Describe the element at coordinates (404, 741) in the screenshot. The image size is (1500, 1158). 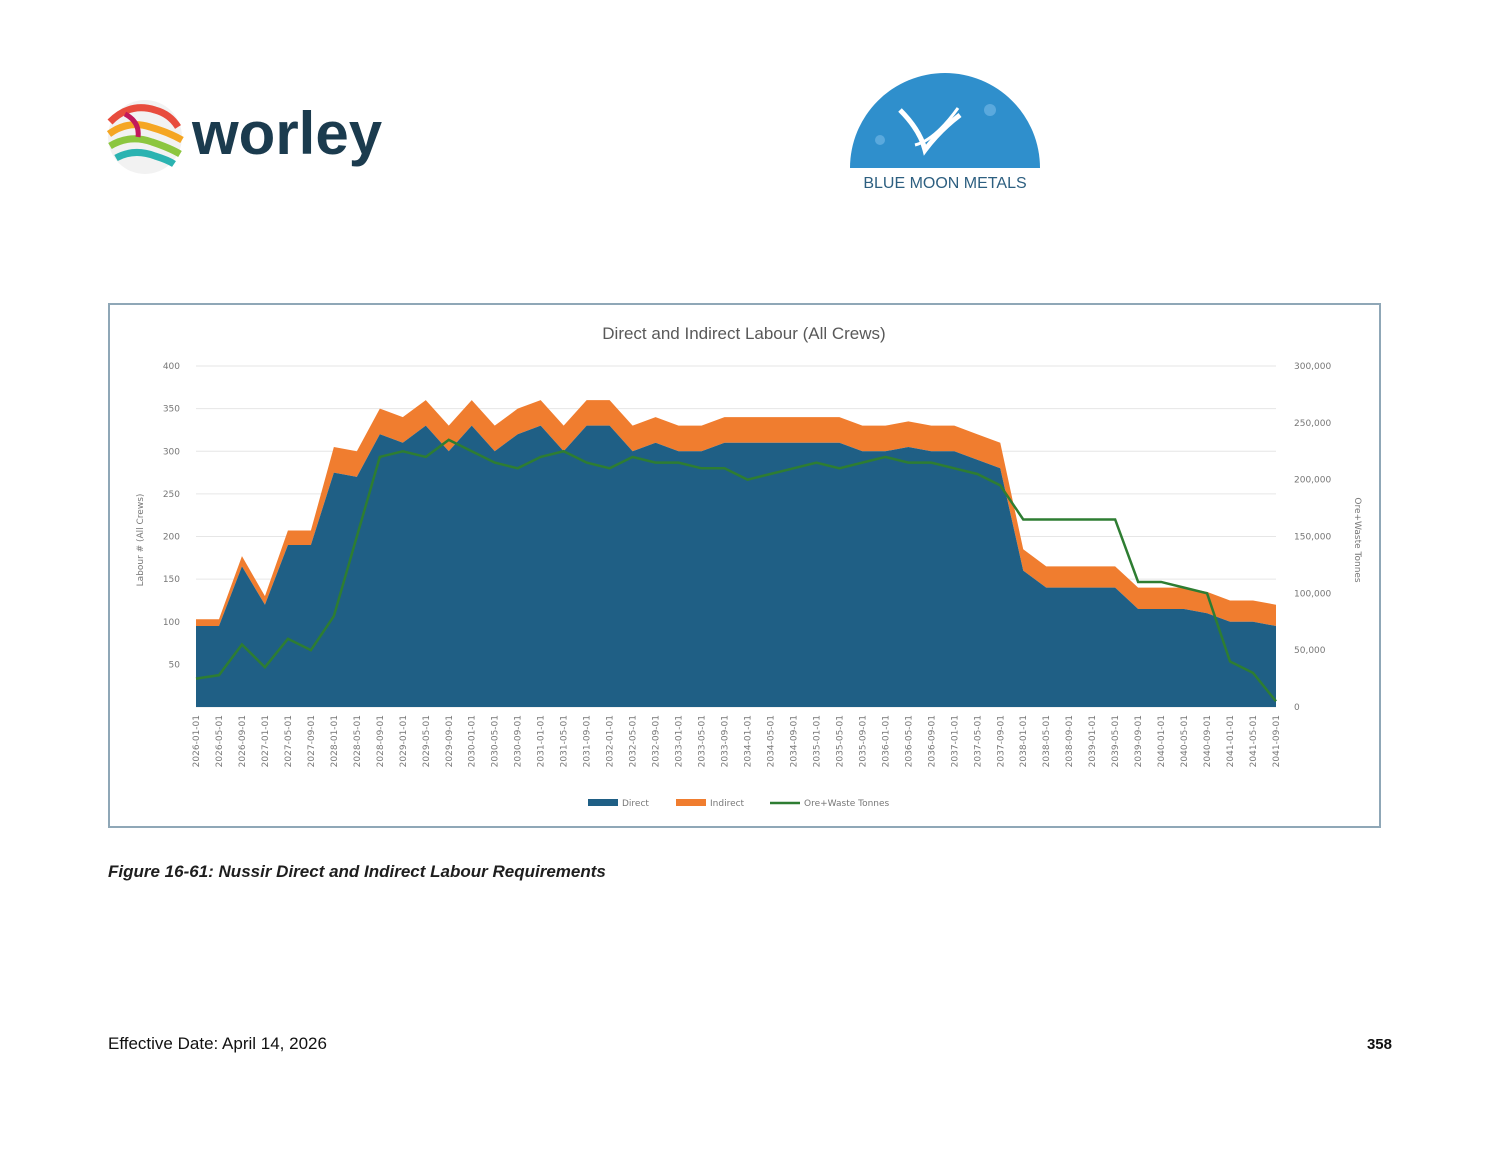
I see `x-tick-label: 2029-01-01` at that location.